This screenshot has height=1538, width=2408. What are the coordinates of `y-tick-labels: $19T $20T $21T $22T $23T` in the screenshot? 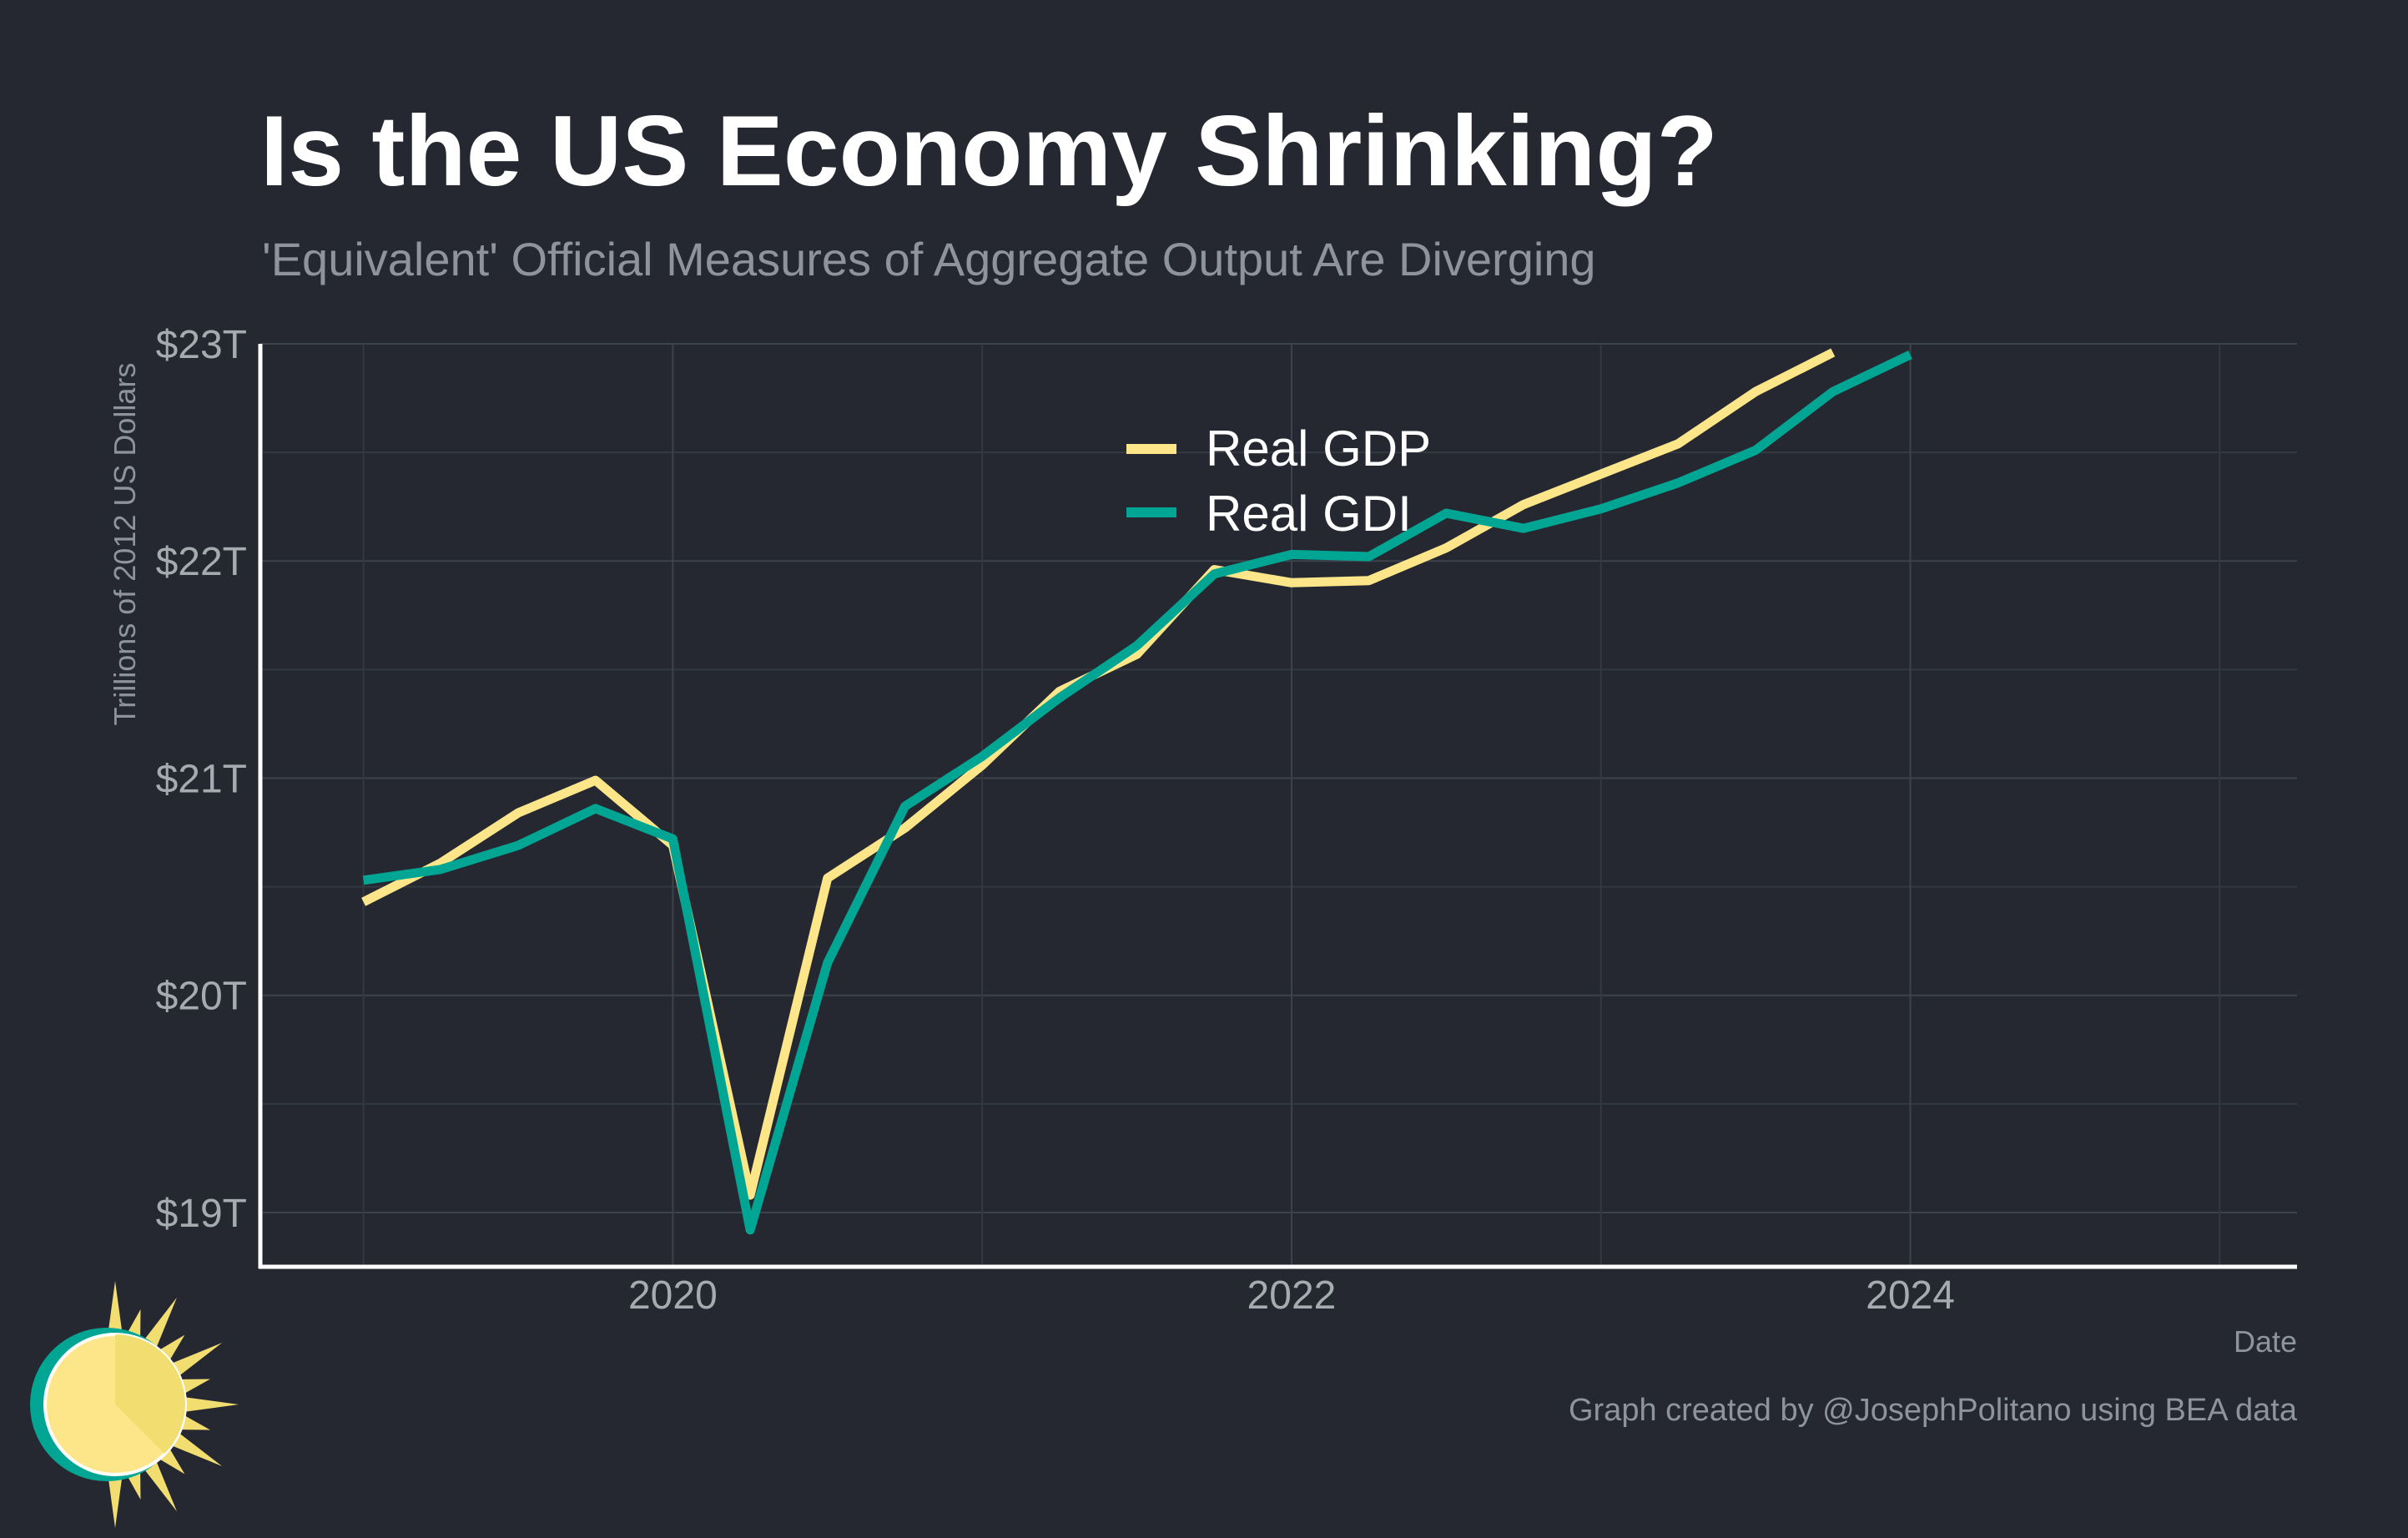 It's located at (201, 779).